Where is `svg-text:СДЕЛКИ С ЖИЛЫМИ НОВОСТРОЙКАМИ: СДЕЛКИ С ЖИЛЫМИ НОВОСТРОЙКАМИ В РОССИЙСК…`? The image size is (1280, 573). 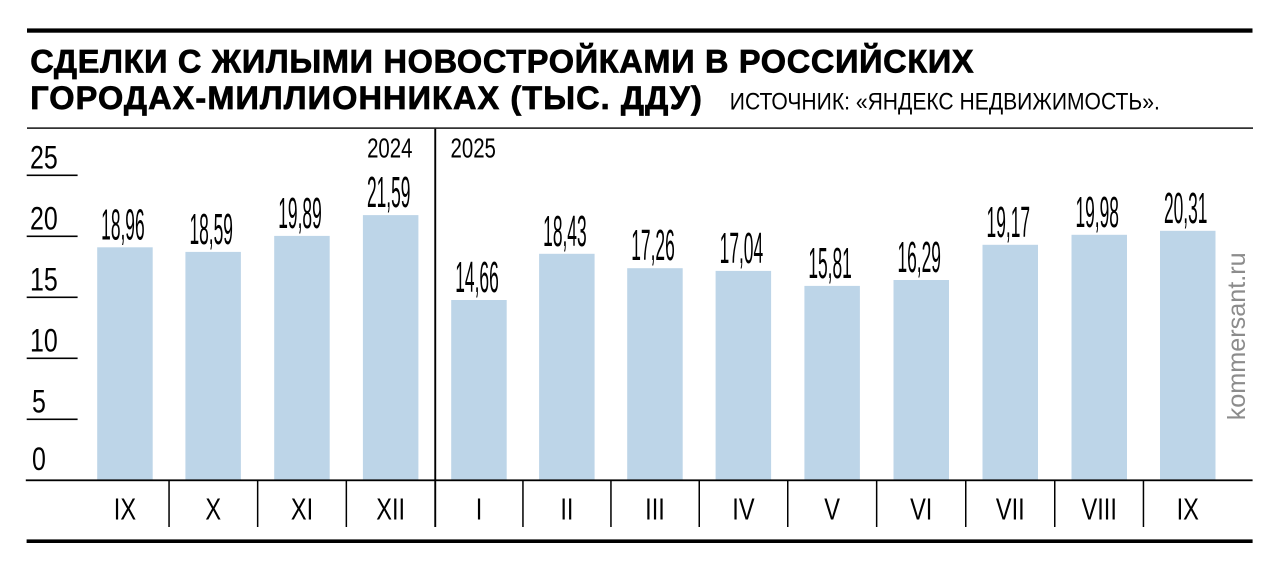
svg-text:СДЕЛКИ С ЖИЛЫМИ НОВОСТРОЙКАМИ: СДЕЛКИ С ЖИЛЫМИ НОВОСТРОЙКАМИ В РОССИЙСК… is located at coordinates (502, 60).